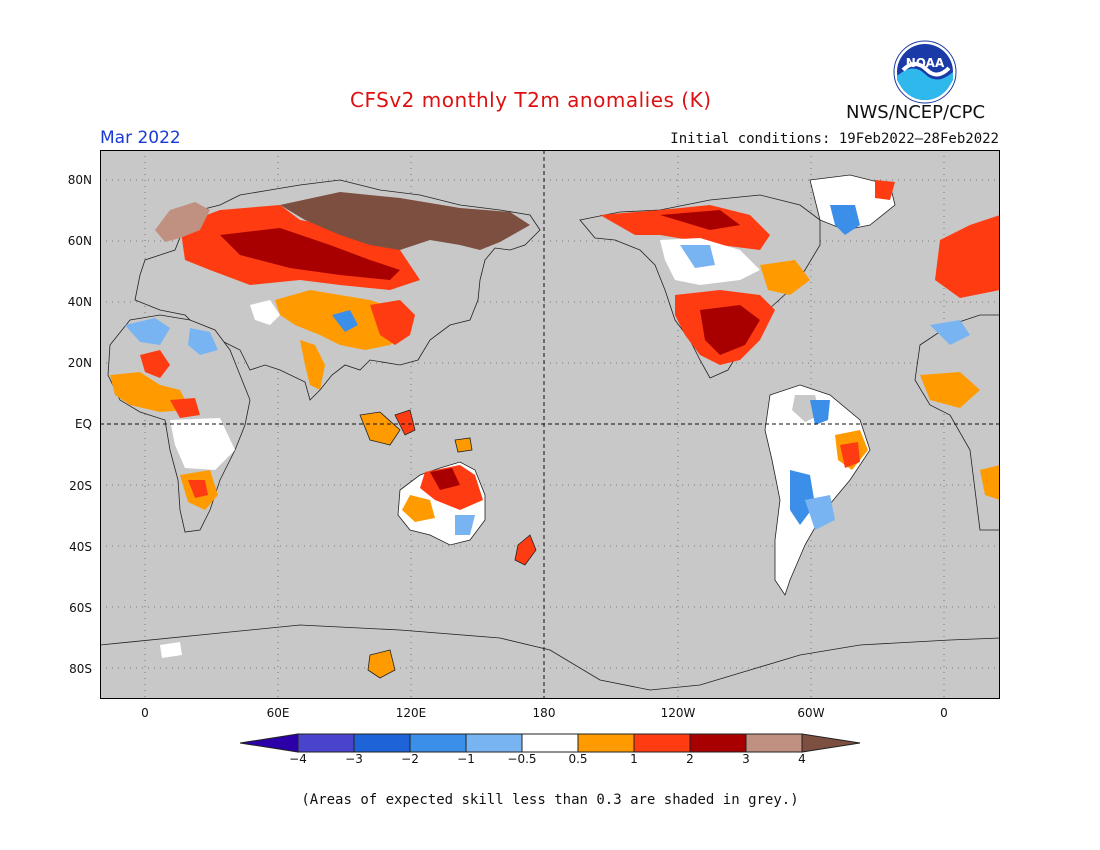 The image size is (1100, 850). I want to click on lon-label: 60W, so click(811, 713).